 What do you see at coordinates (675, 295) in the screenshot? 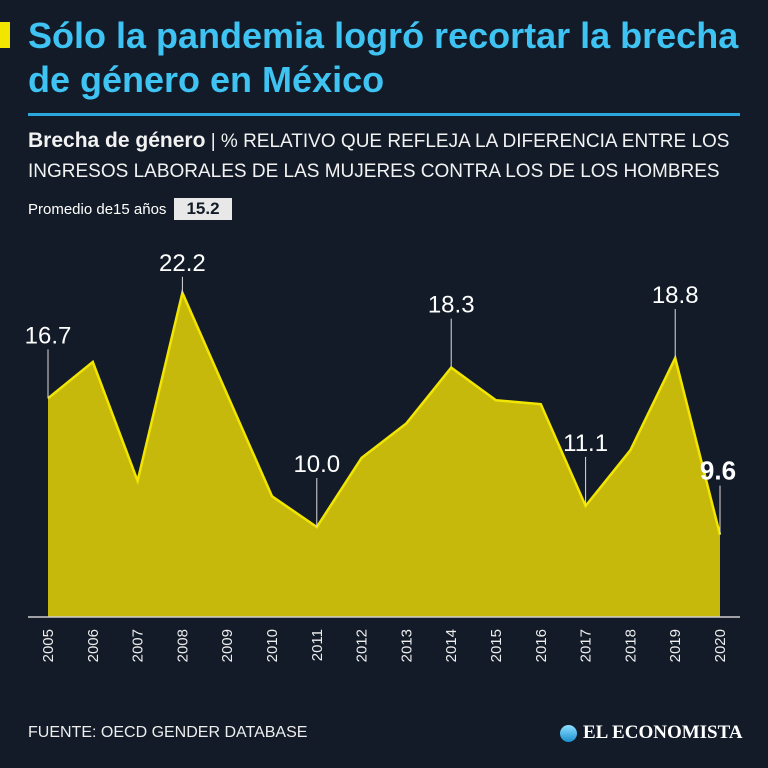
I see `data-label: 18.8` at bounding box center [675, 295].